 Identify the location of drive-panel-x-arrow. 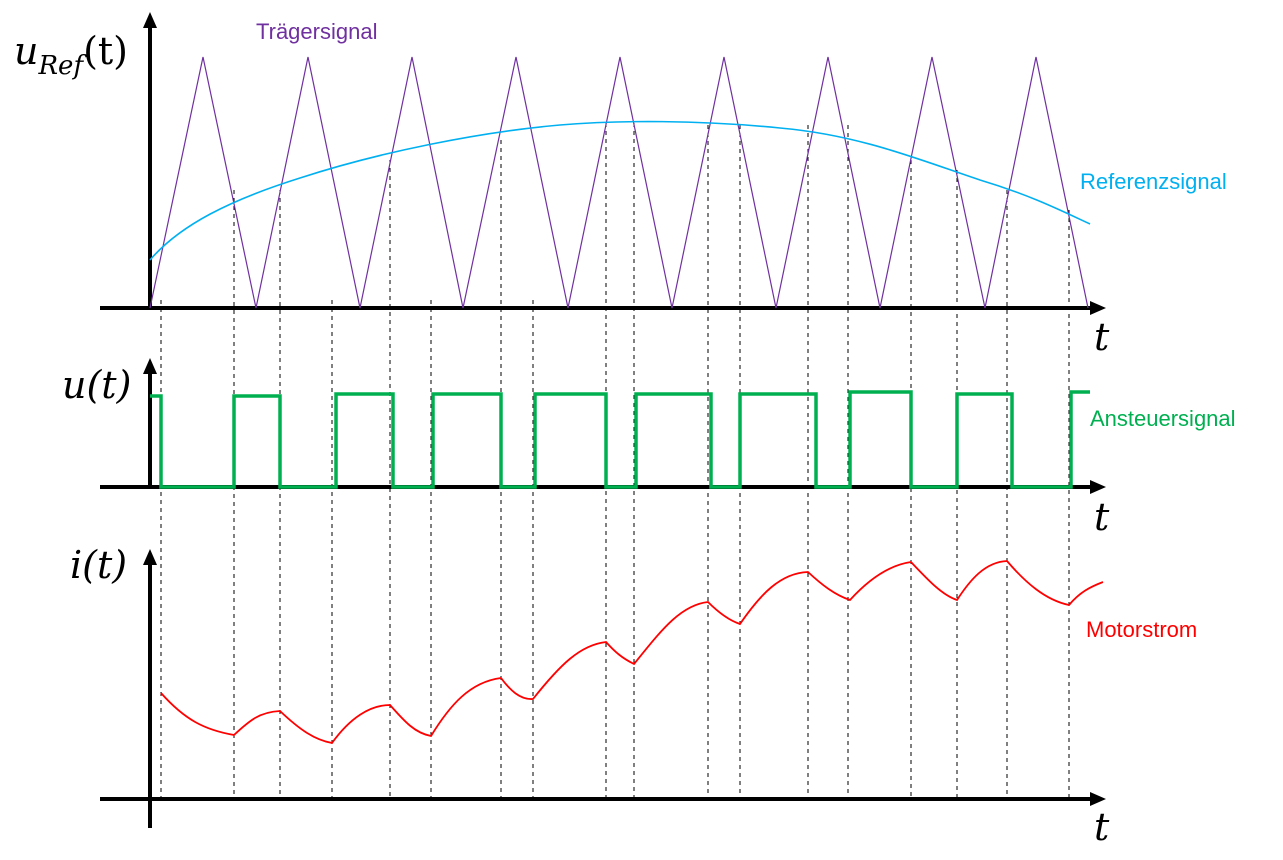
(1098, 487).